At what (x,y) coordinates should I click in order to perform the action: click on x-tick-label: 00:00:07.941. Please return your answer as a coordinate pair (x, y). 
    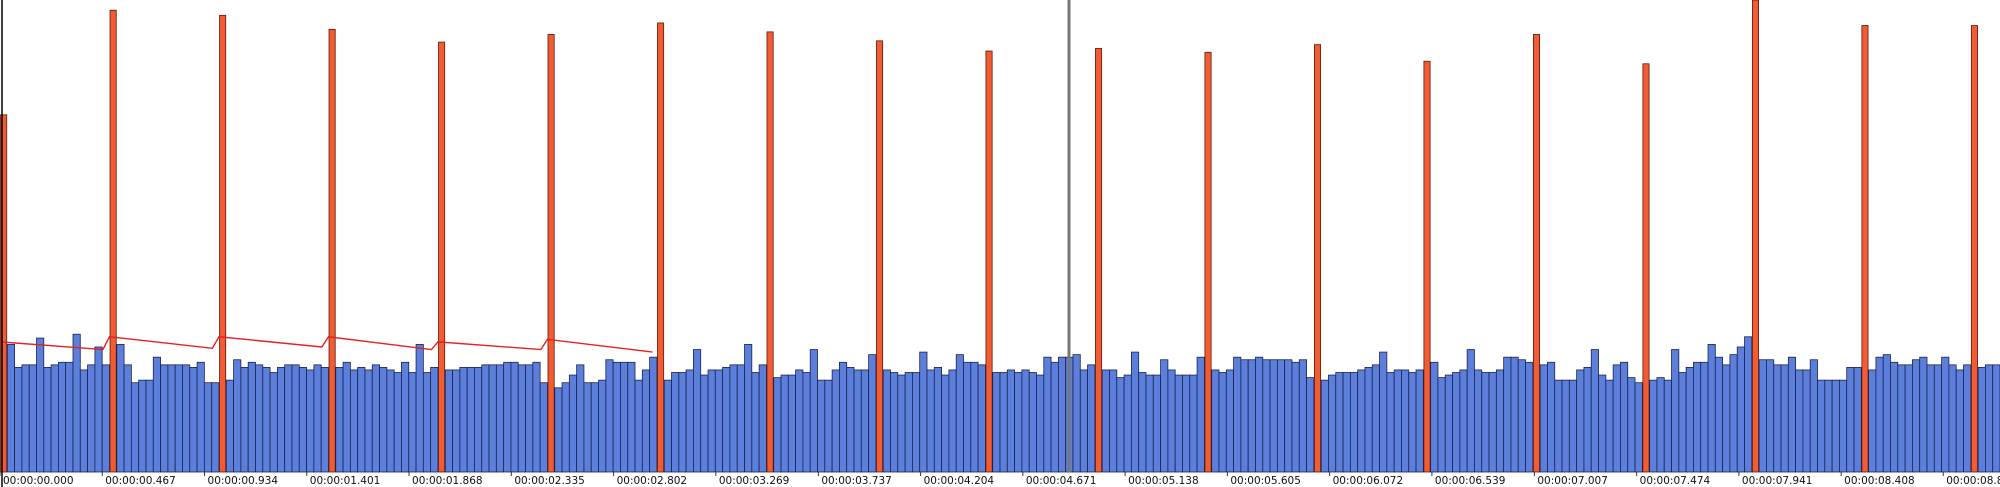
    Looking at the image, I should click on (1777, 481).